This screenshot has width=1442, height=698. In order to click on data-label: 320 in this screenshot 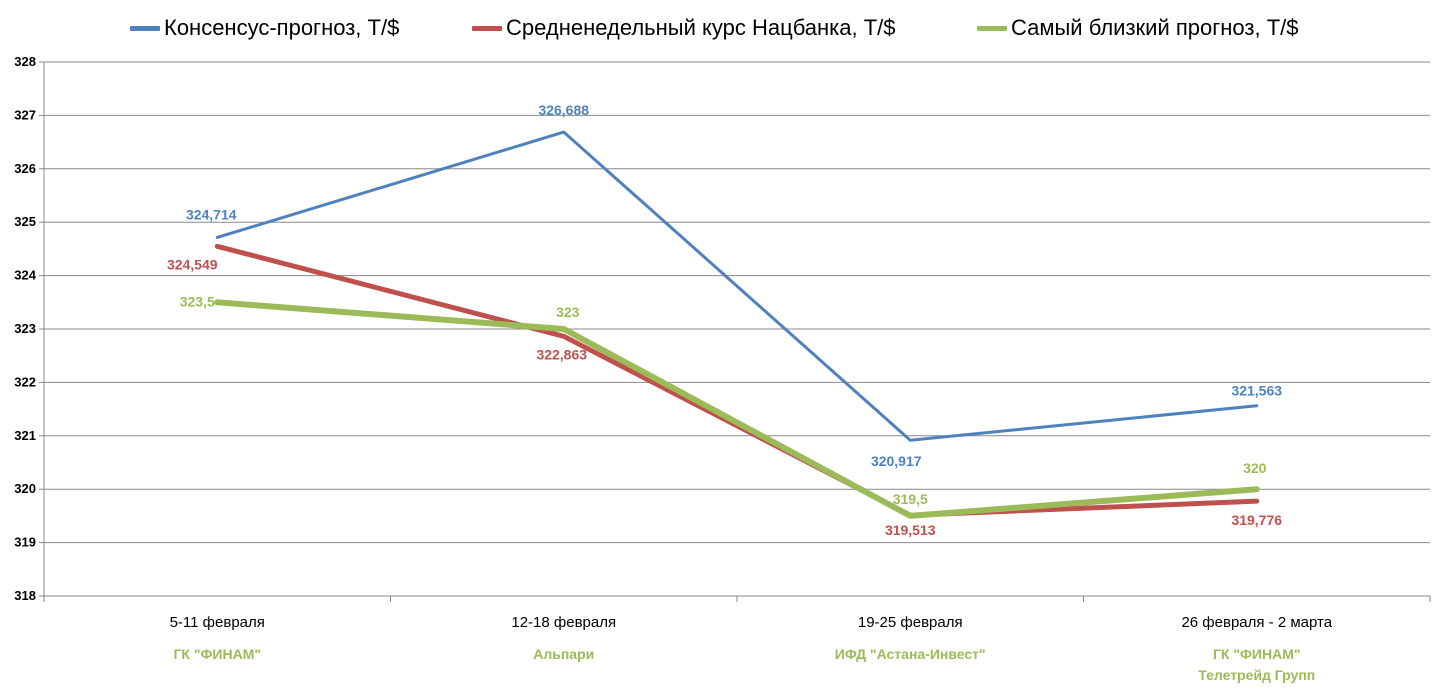, I will do `click(1255, 468)`.